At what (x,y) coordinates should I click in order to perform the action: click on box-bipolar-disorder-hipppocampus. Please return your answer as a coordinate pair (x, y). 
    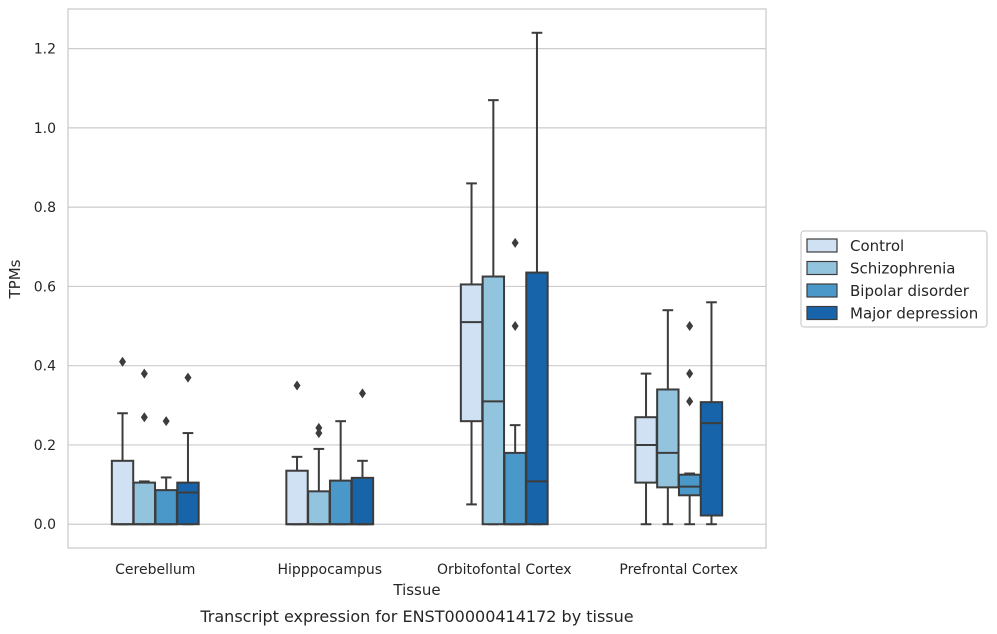
    Looking at the image, I should click on (340, 473).